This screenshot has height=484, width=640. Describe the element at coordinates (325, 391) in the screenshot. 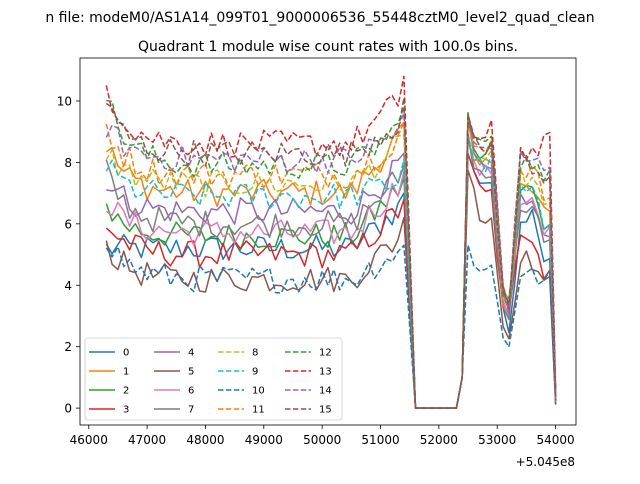

I see `legend-label-14: 14` at that location.